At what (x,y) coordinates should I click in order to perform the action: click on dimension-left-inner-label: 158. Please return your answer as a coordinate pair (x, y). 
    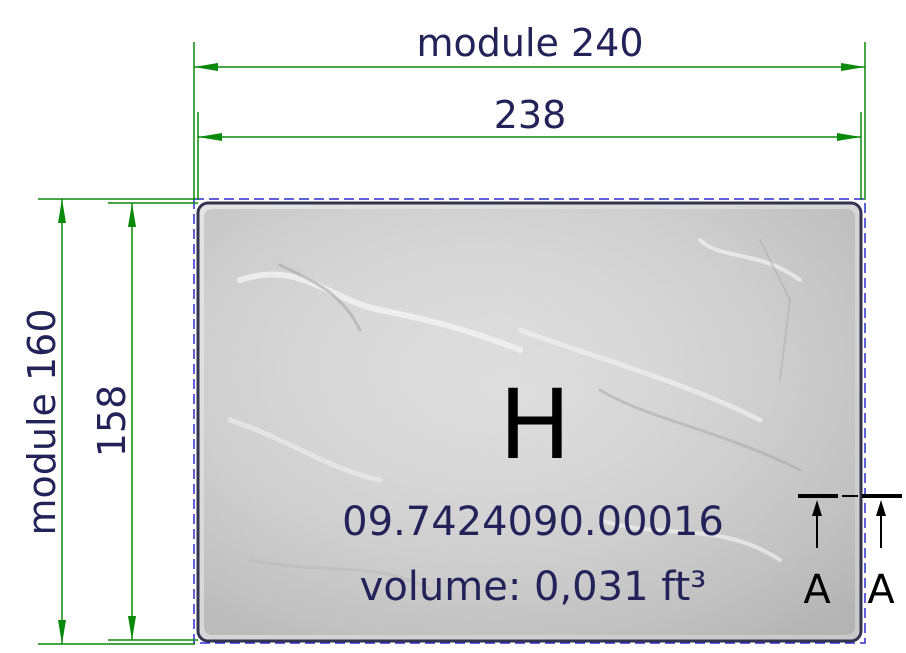
    Looking at the image, I should click on (112, 421).